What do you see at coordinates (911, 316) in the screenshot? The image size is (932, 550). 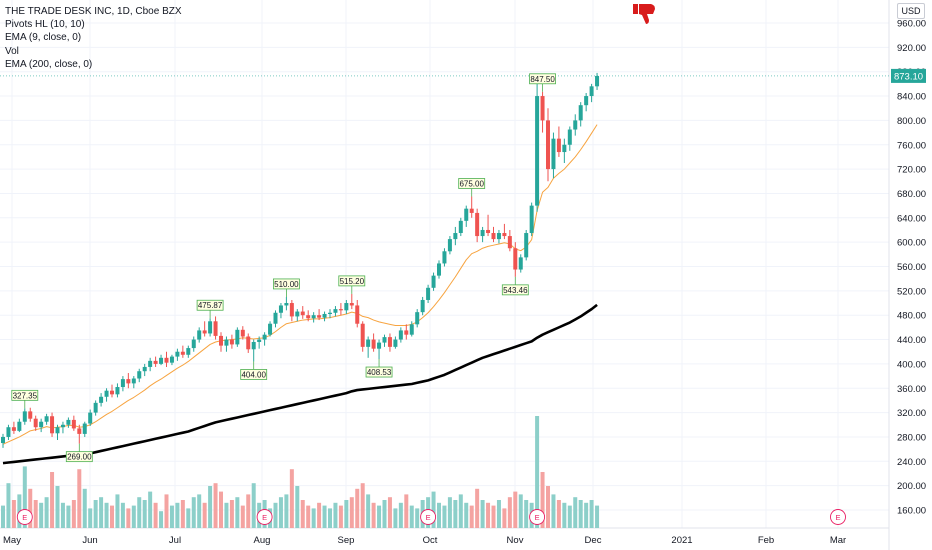 I see `price-tick-label: 480.00` at bounding box center [911, 316].